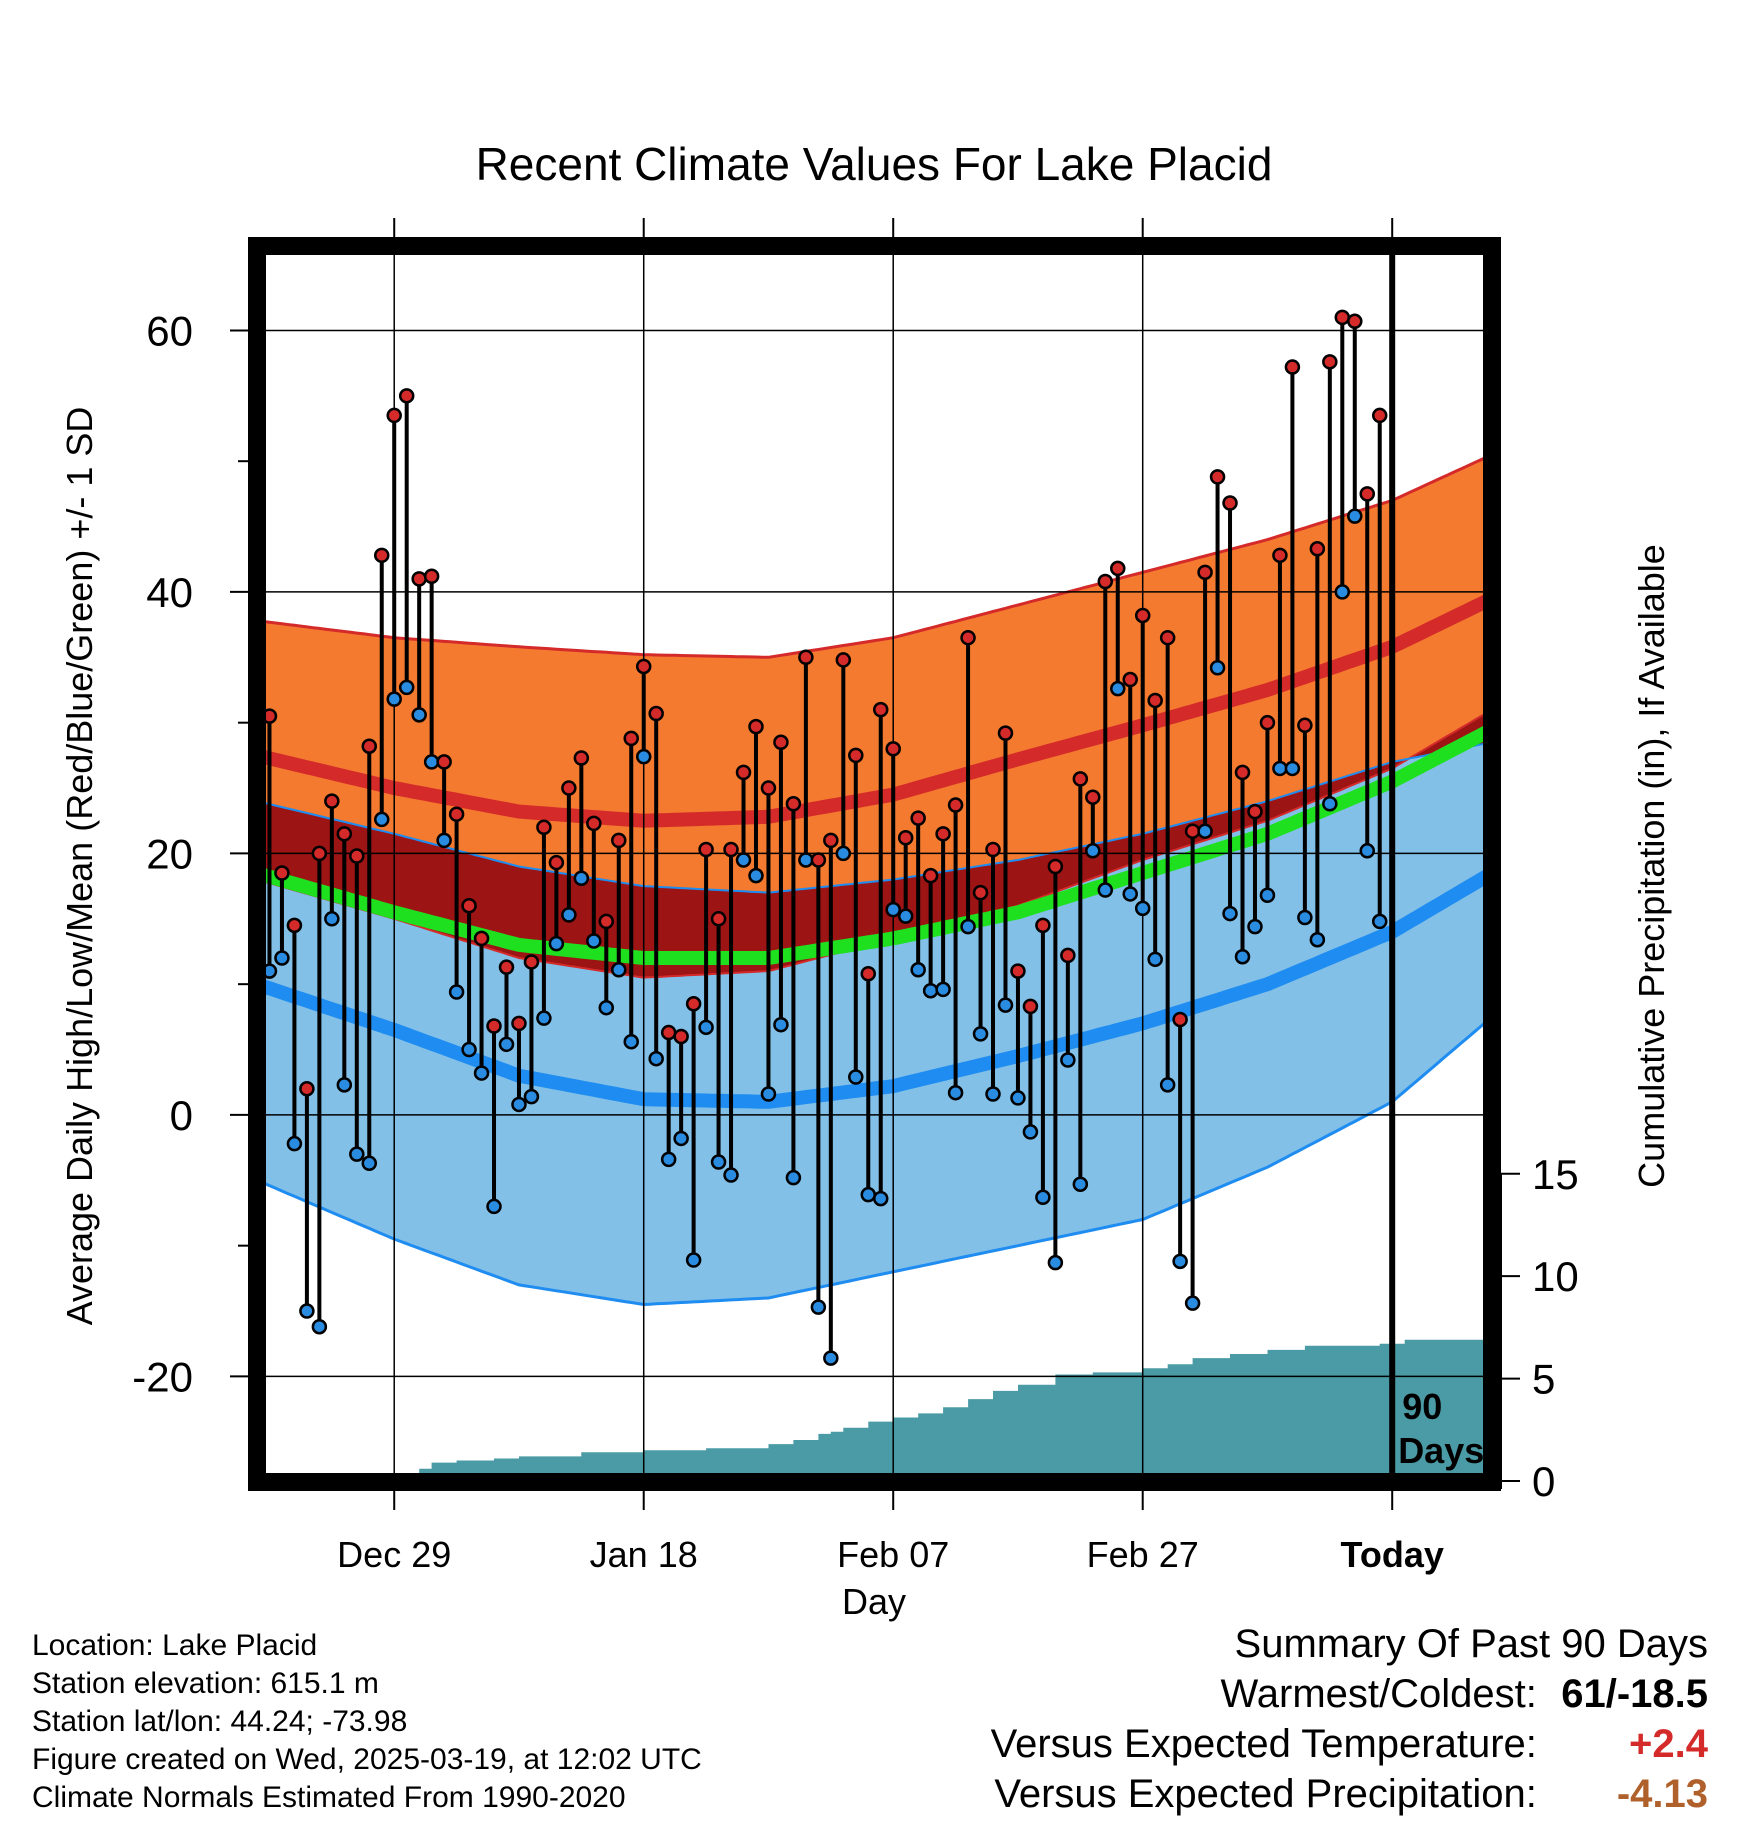 The image size is (1748, 1828). Describe the element at coordinates (874, 710) in the screenshot. I see `normal-high-line` at that location.